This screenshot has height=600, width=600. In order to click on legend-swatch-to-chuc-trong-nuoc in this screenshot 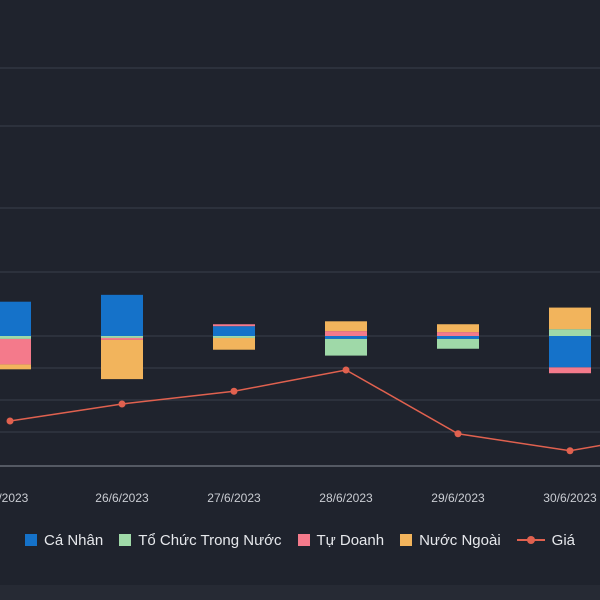, I will do `click(125, 540)`.